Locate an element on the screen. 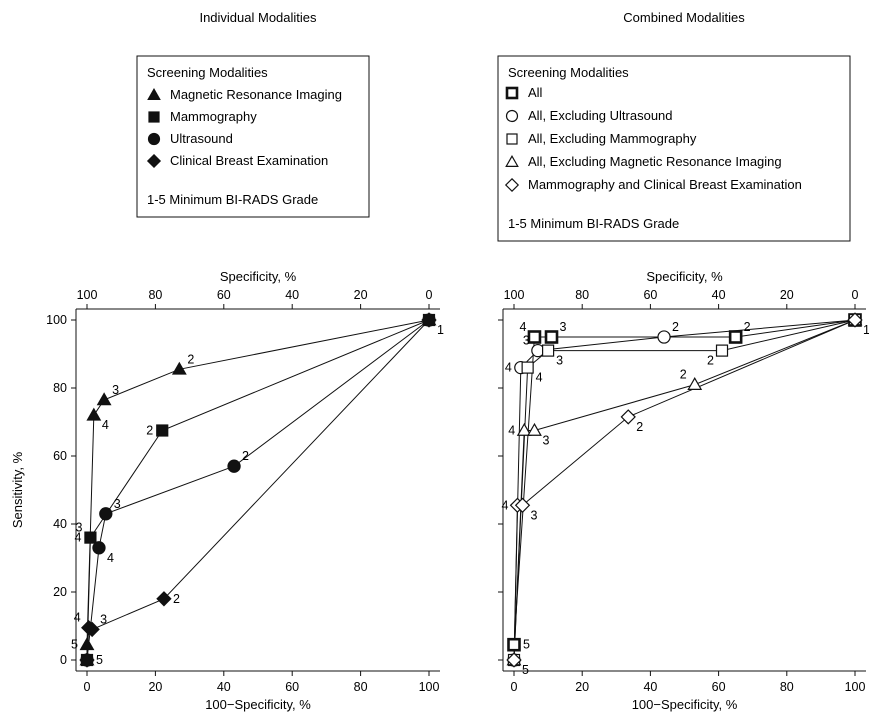 The width and height of the screenshot is (869, 726). legend-entry: Ultrasound is located at coordinates (201, 138).